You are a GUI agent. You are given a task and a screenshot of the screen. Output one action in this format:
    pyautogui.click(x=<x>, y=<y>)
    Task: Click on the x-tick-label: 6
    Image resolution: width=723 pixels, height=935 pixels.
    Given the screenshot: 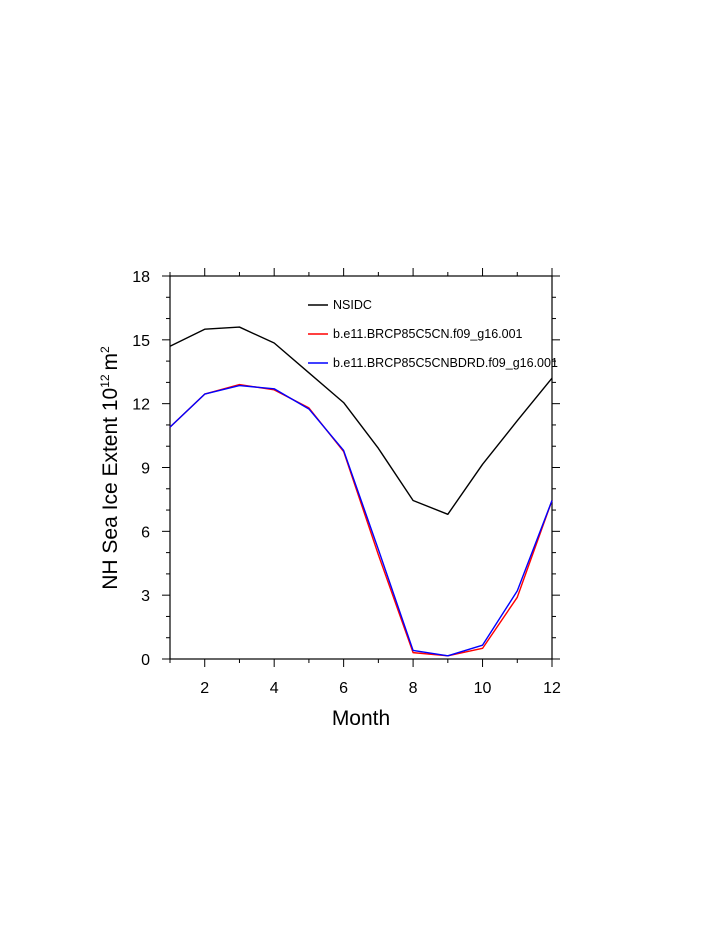 What is the action you would take?
    pyautogui.click(x=343, y=688)
    